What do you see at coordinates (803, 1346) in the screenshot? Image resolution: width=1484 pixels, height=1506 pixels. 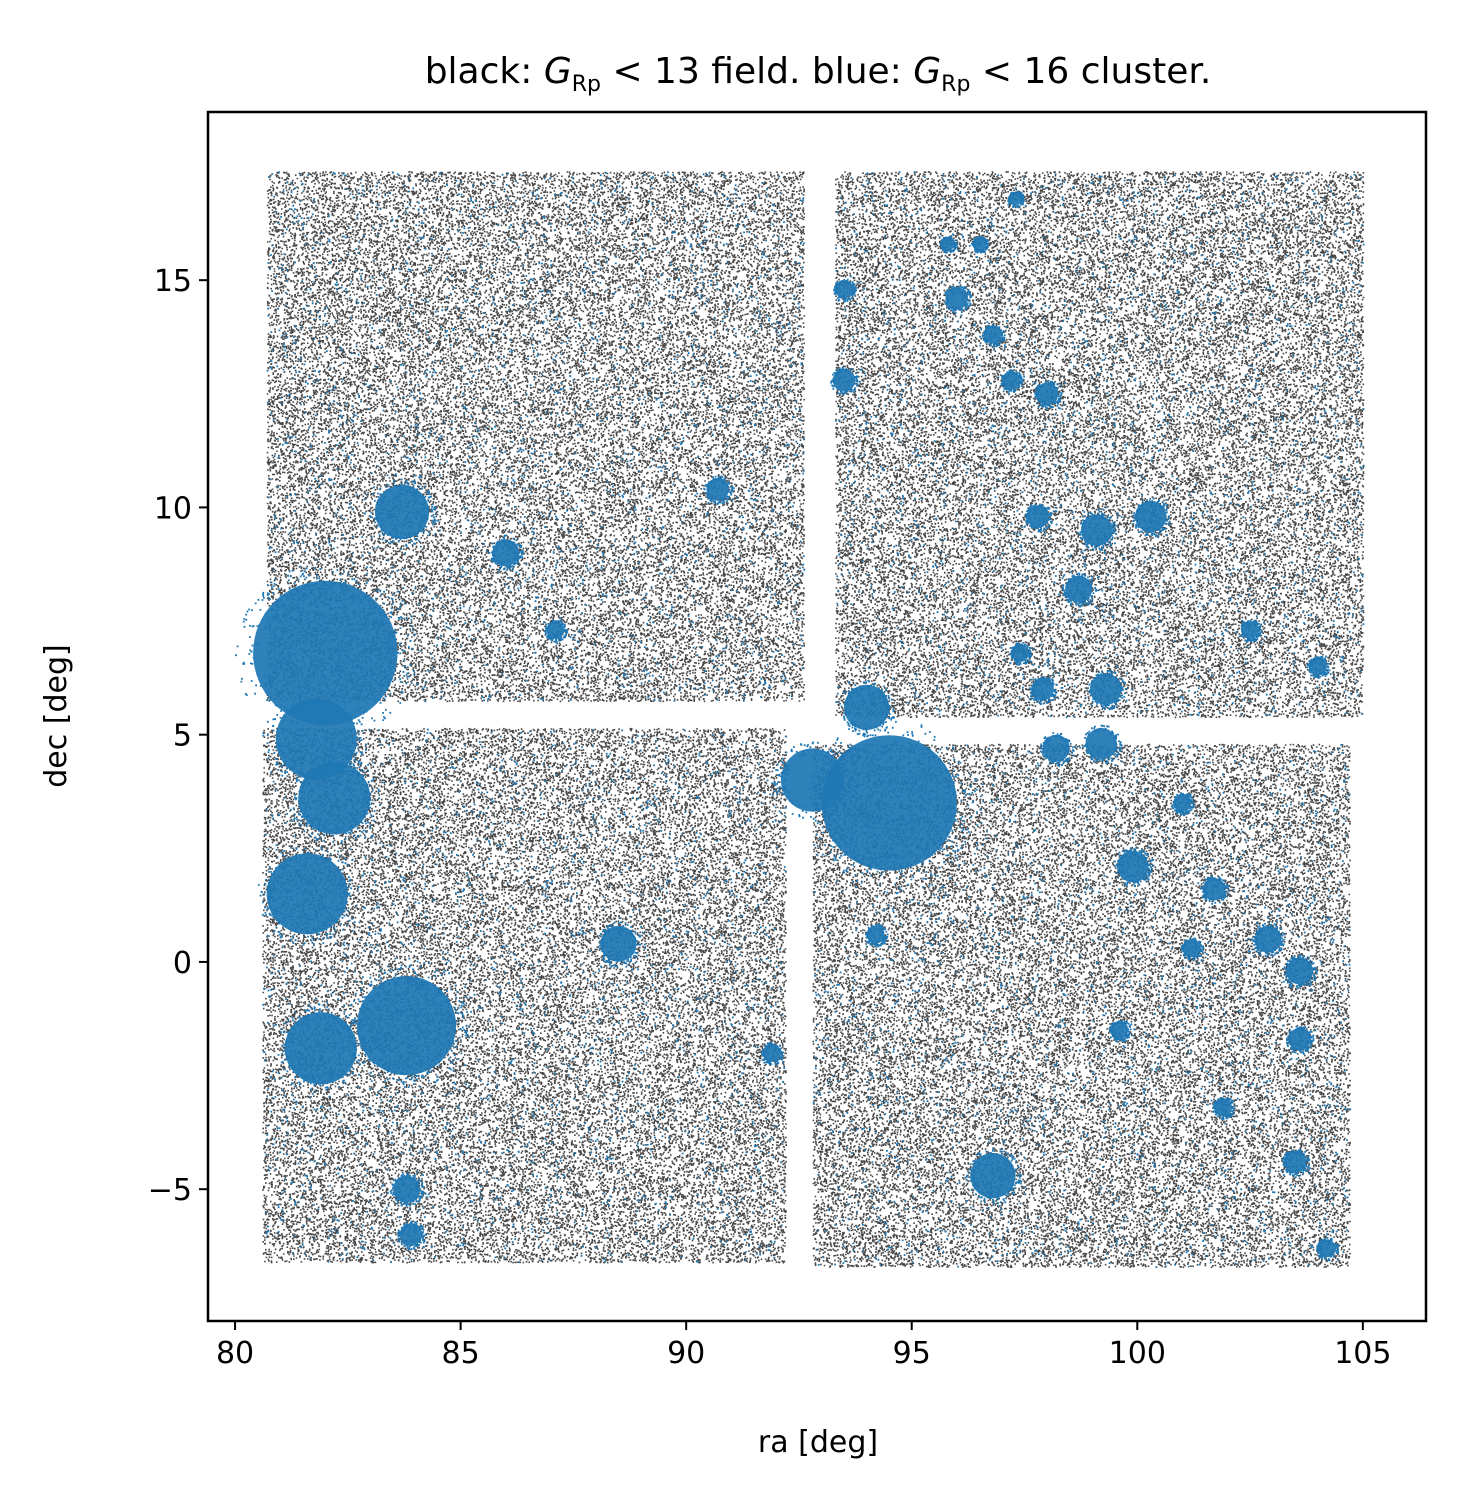 I see `x-axis: 80 85 90 95 100 105` at bounding box center [803, 1346].